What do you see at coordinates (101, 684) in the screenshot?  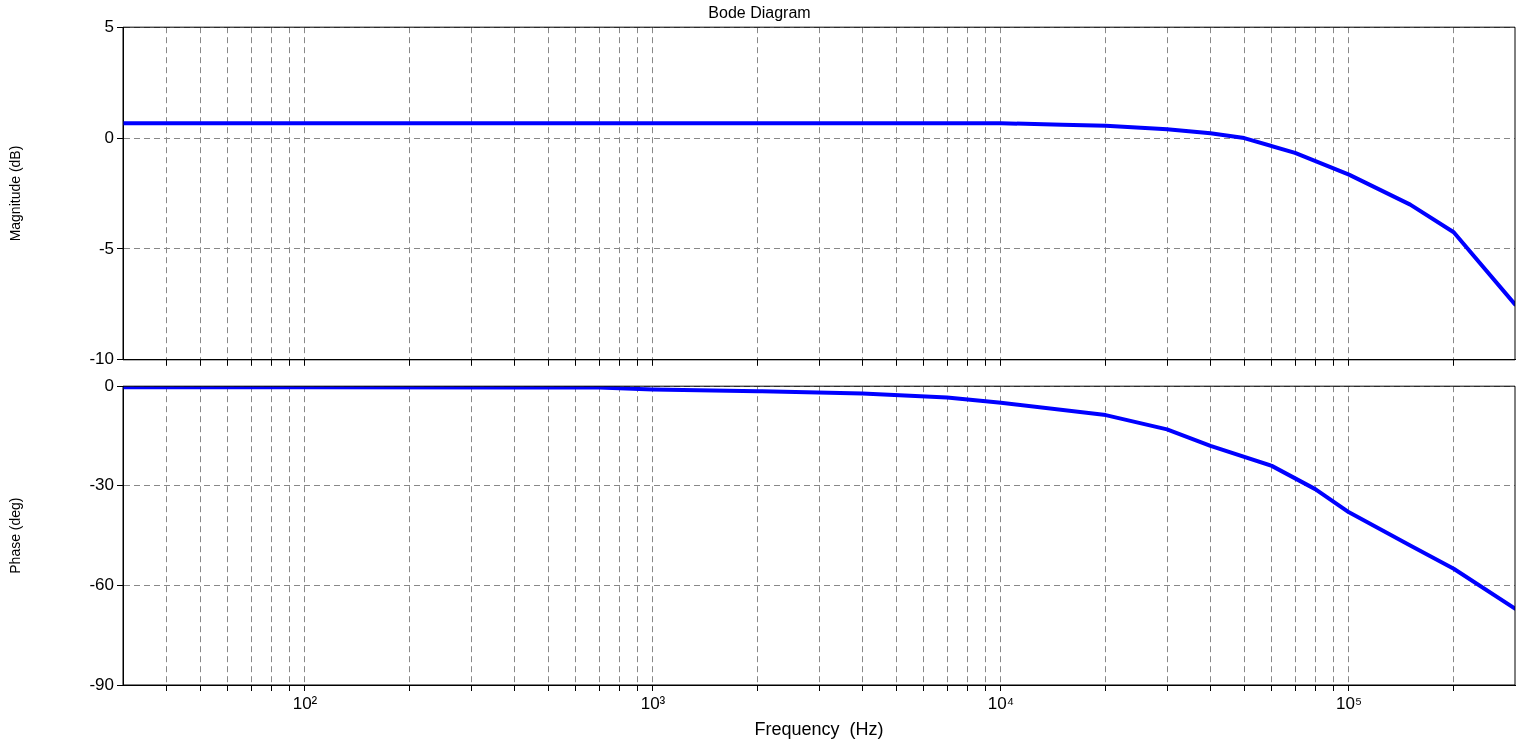 I see `y-tick-label: -90` at bounding box center [101, 684].